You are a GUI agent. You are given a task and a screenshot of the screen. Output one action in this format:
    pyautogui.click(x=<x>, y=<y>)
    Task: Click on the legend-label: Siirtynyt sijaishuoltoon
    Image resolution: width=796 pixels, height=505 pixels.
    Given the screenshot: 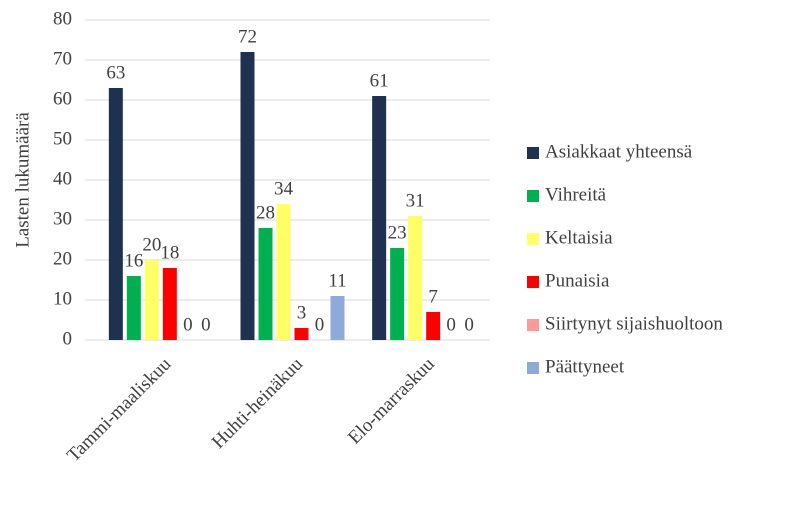 What is the action you would take?
    pyautogui.click(x=634, y=323)
    